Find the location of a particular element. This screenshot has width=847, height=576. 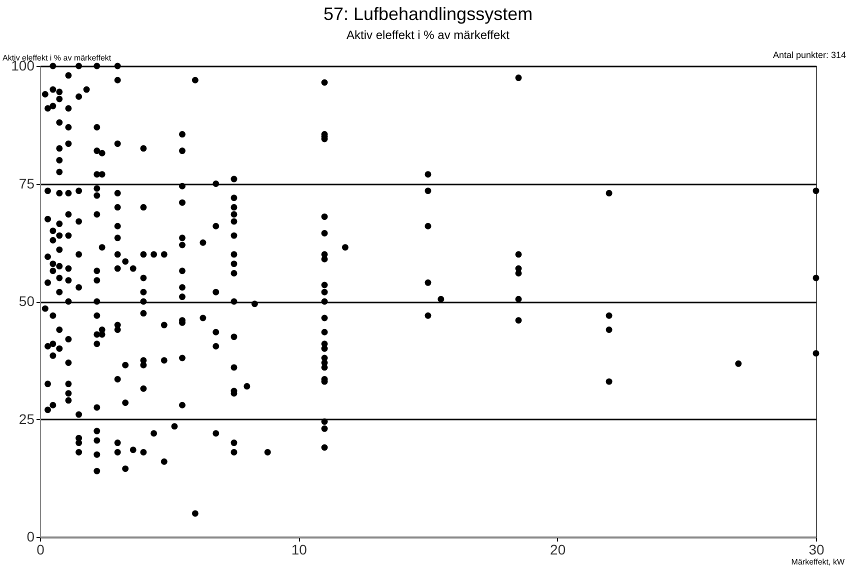

chart-title: 57: Lufbehandlingssystem is located at coordinates (428, 14).